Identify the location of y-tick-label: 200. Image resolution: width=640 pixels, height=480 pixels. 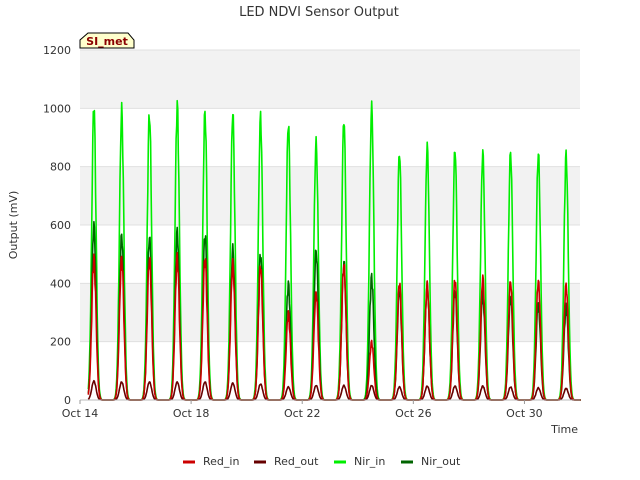
(60, 342).